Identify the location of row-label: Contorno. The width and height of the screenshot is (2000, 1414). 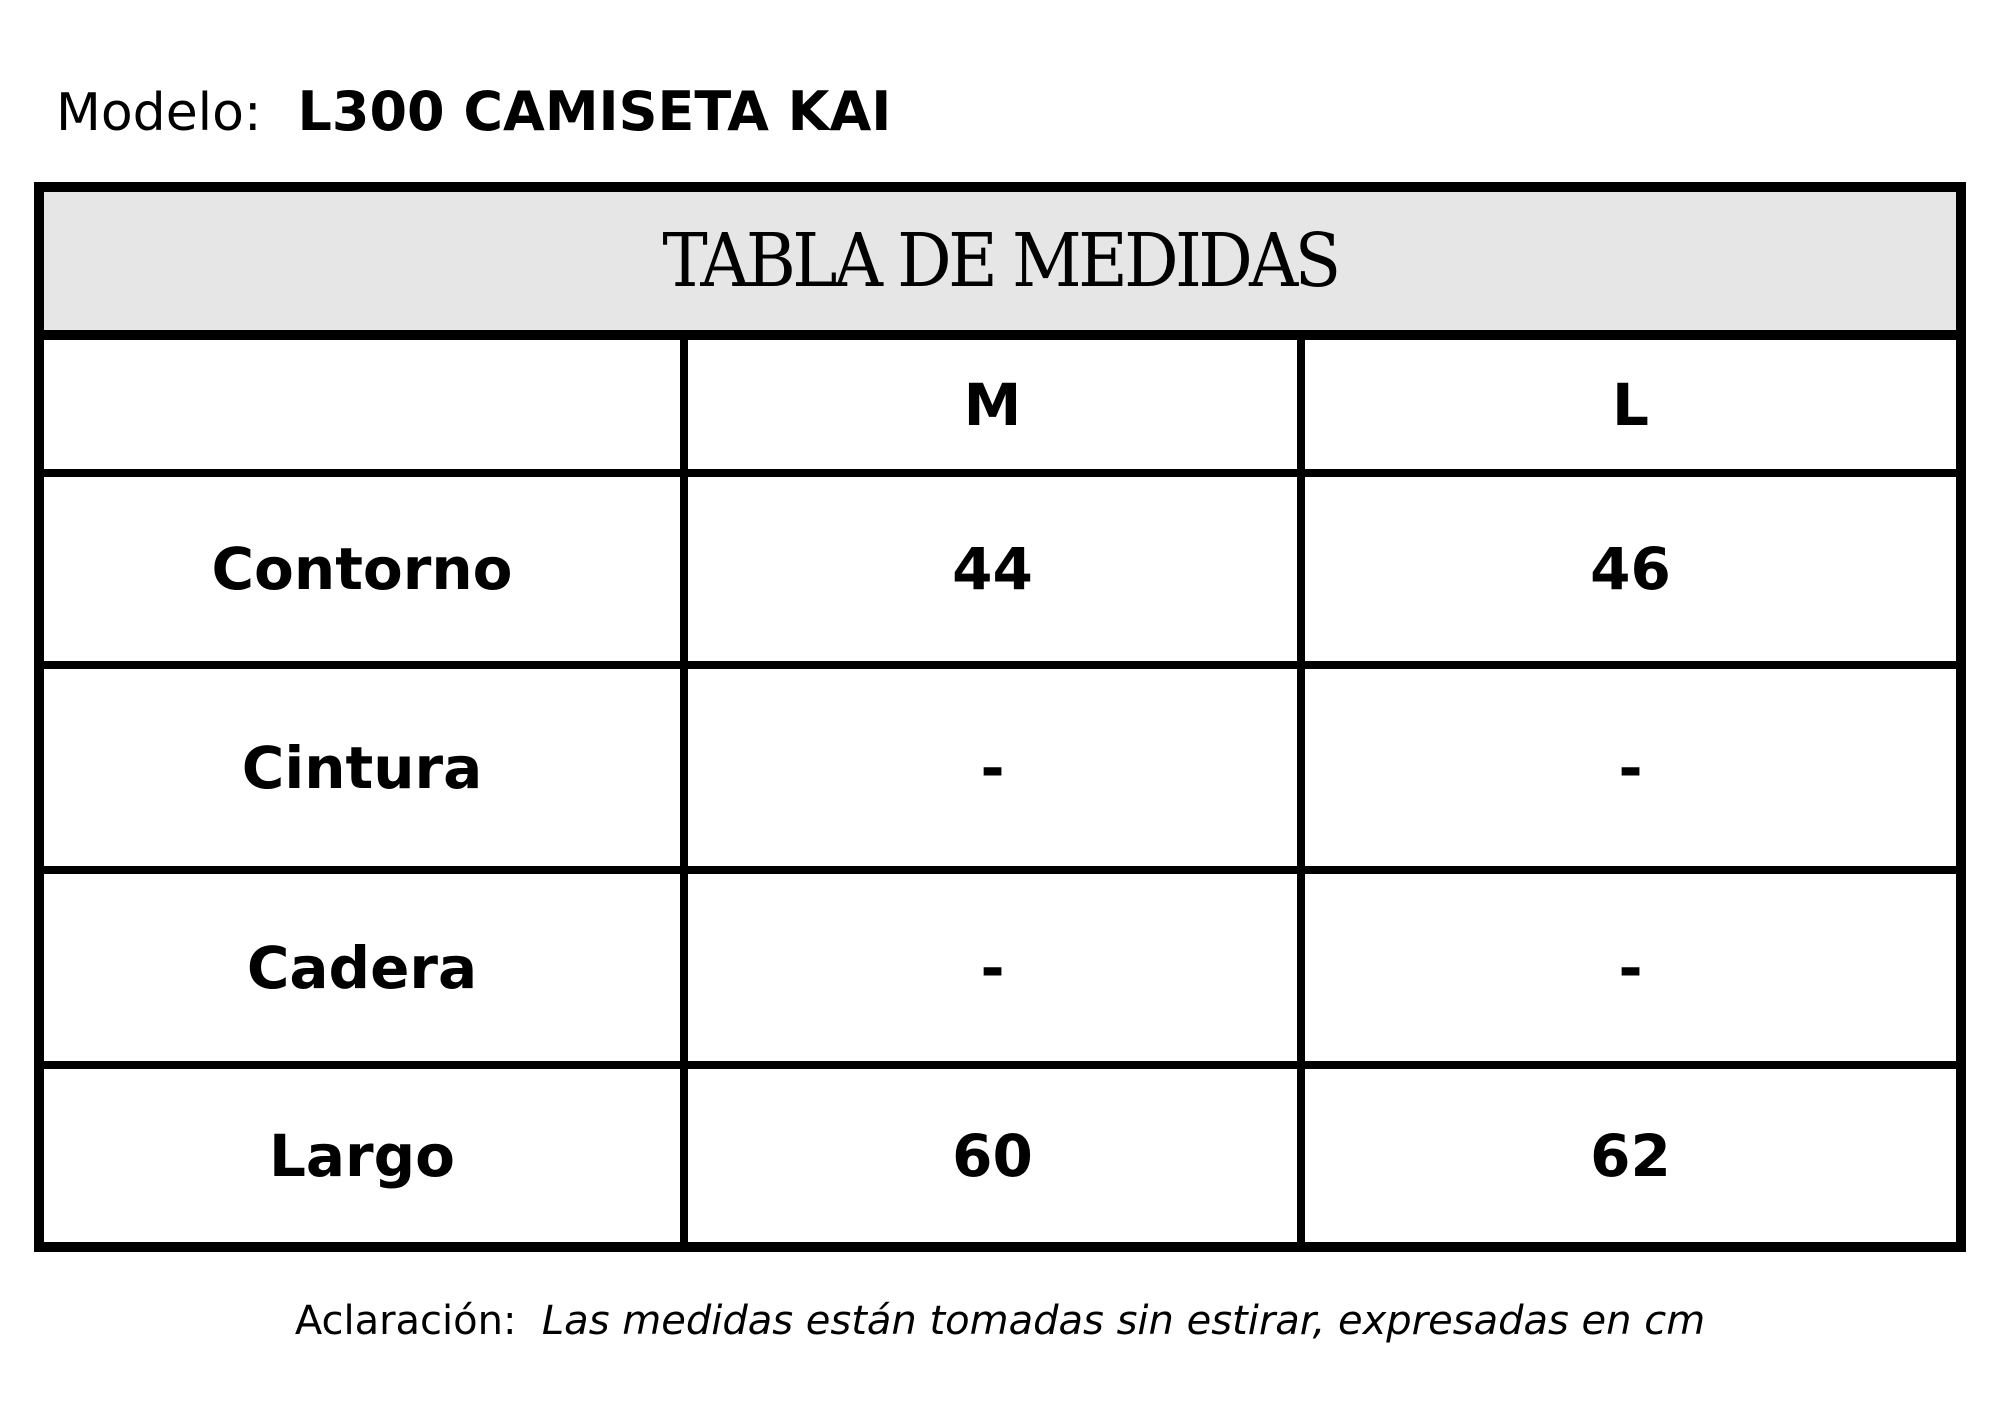
(362, 569).